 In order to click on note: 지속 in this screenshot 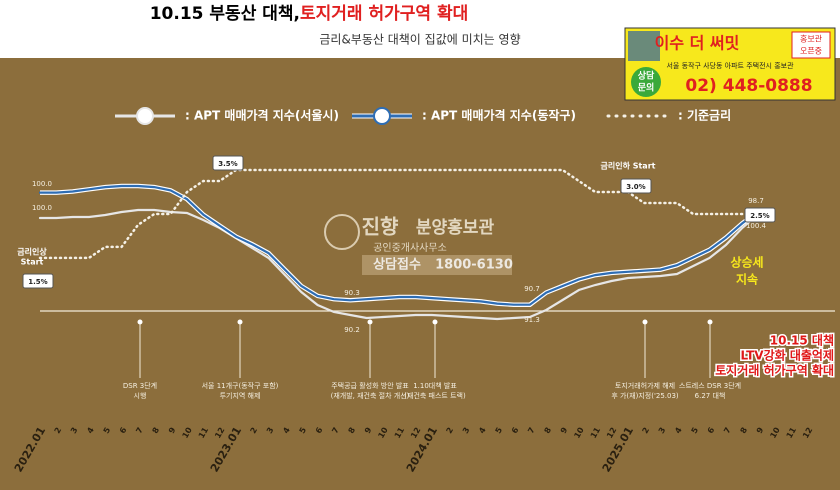, I will do `click(747, 279)`.